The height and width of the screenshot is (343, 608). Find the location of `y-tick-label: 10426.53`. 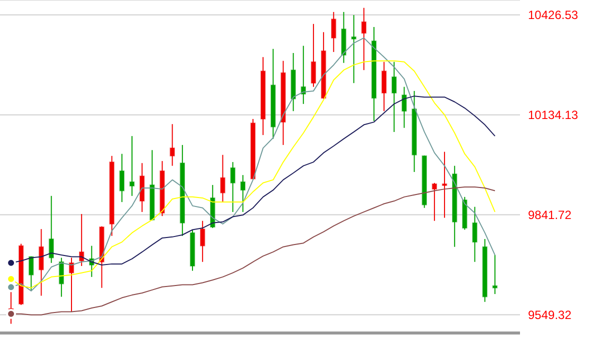

y-tick-label: 10426.53 is located at coordinates (553, 15).